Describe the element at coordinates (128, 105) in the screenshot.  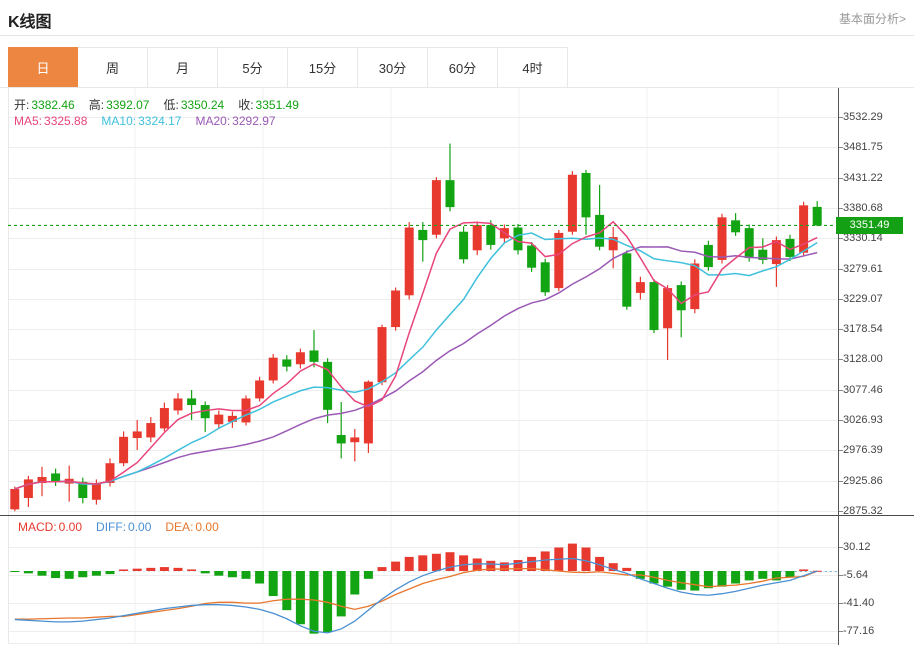
I see `legend-item-value: 3392.07` at that location.